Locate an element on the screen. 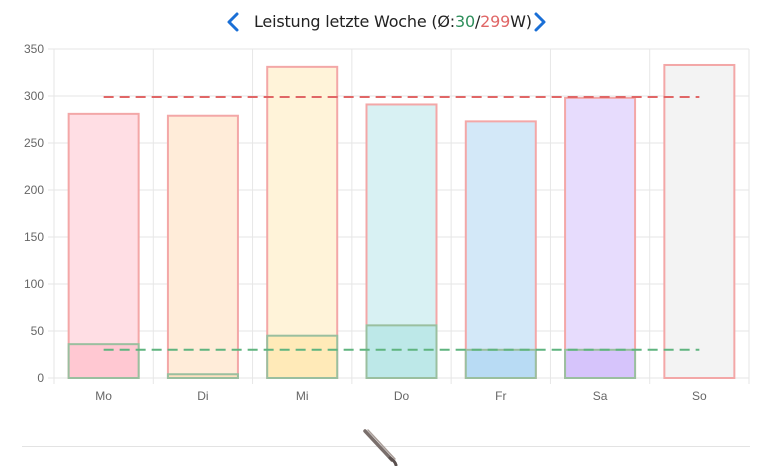 The image size is (783, 471). chart-header: Leistung letzte Woche (Ø:30/299W) is located at coordinates (391, 22).